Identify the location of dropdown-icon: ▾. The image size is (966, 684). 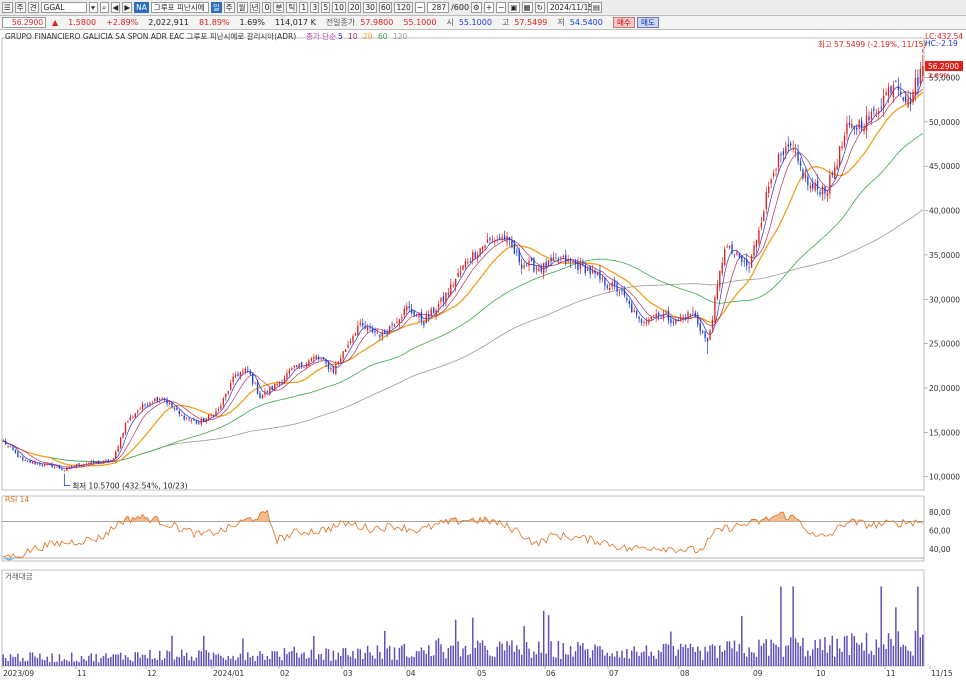
(93, 7).